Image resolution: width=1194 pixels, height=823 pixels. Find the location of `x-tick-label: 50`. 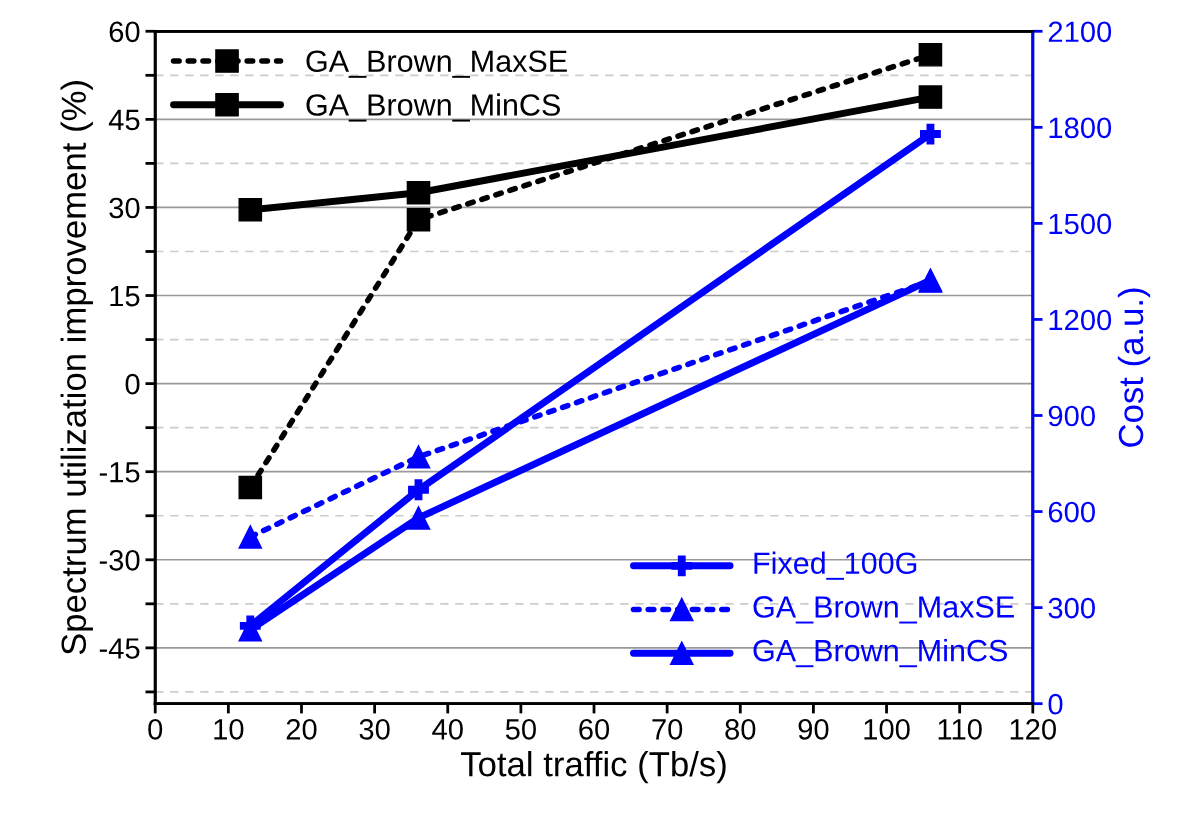

x-tick-label: 50 is located at coordinates (520, 729).